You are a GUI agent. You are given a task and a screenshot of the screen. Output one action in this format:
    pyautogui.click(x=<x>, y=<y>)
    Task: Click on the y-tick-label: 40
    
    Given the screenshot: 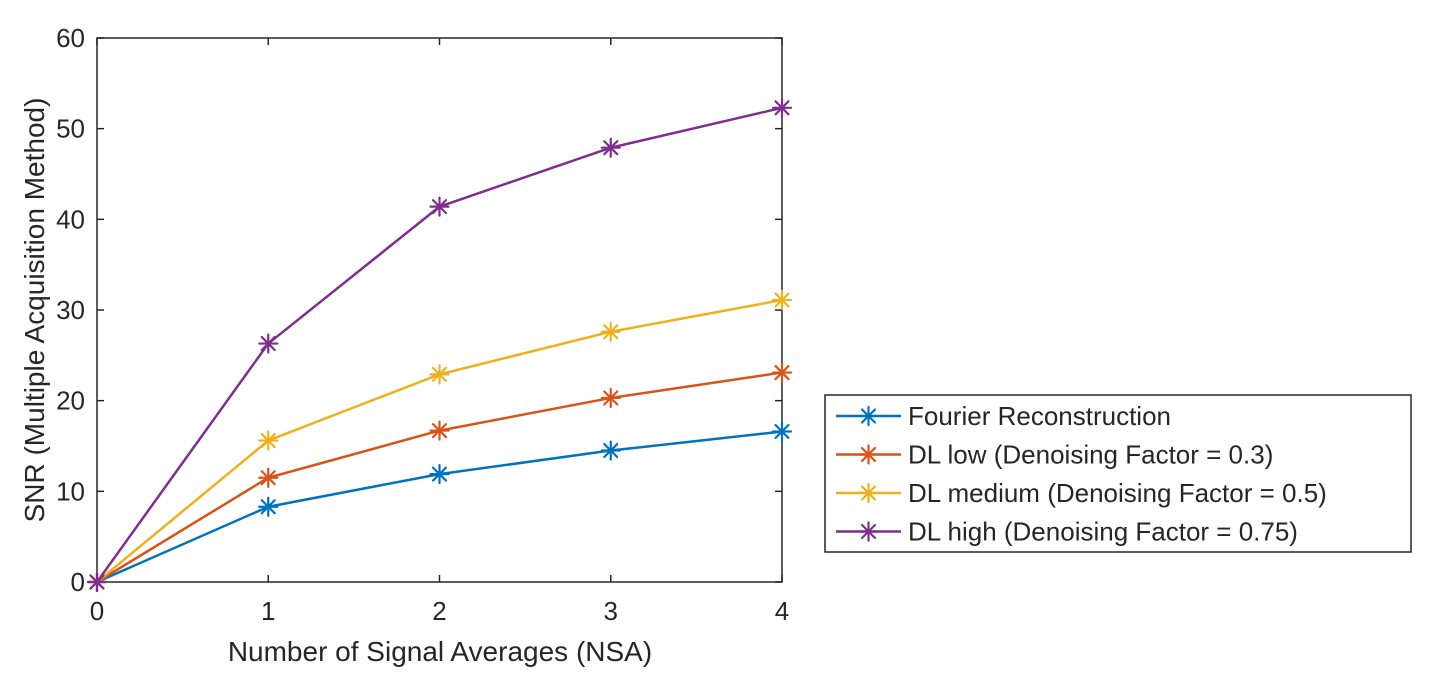 What is the action you would take?
    pyautogui.click(x=70, y=219)
    